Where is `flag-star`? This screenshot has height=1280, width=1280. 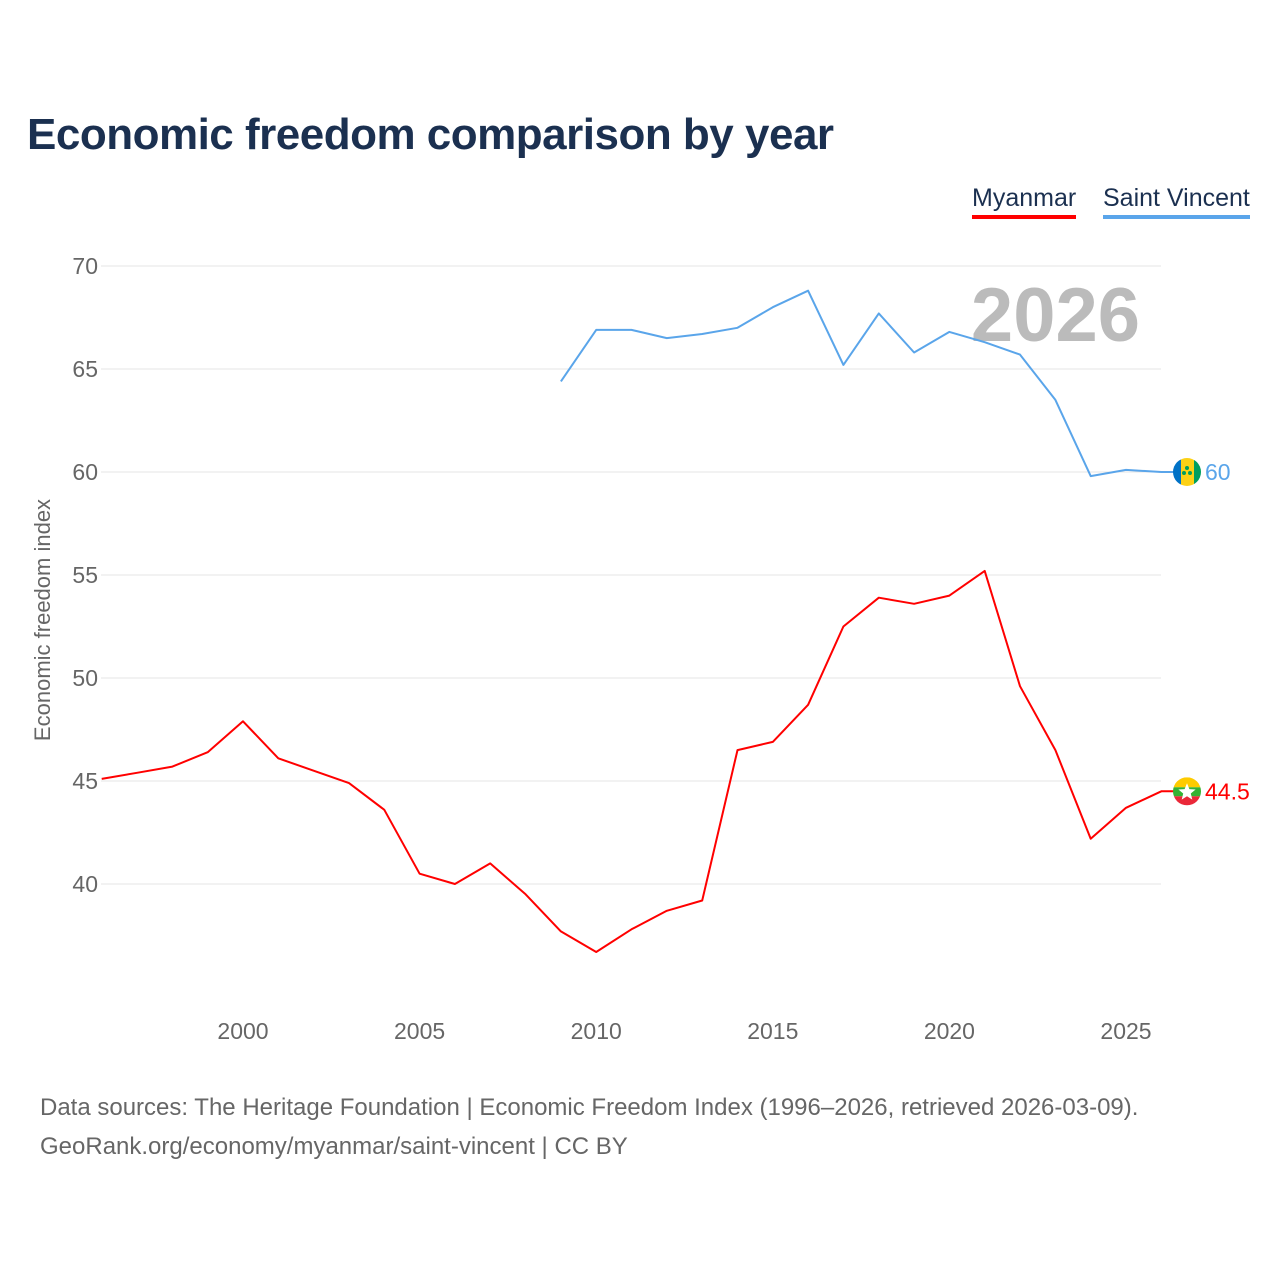 flag-star is located at coordinates (1187, 791).